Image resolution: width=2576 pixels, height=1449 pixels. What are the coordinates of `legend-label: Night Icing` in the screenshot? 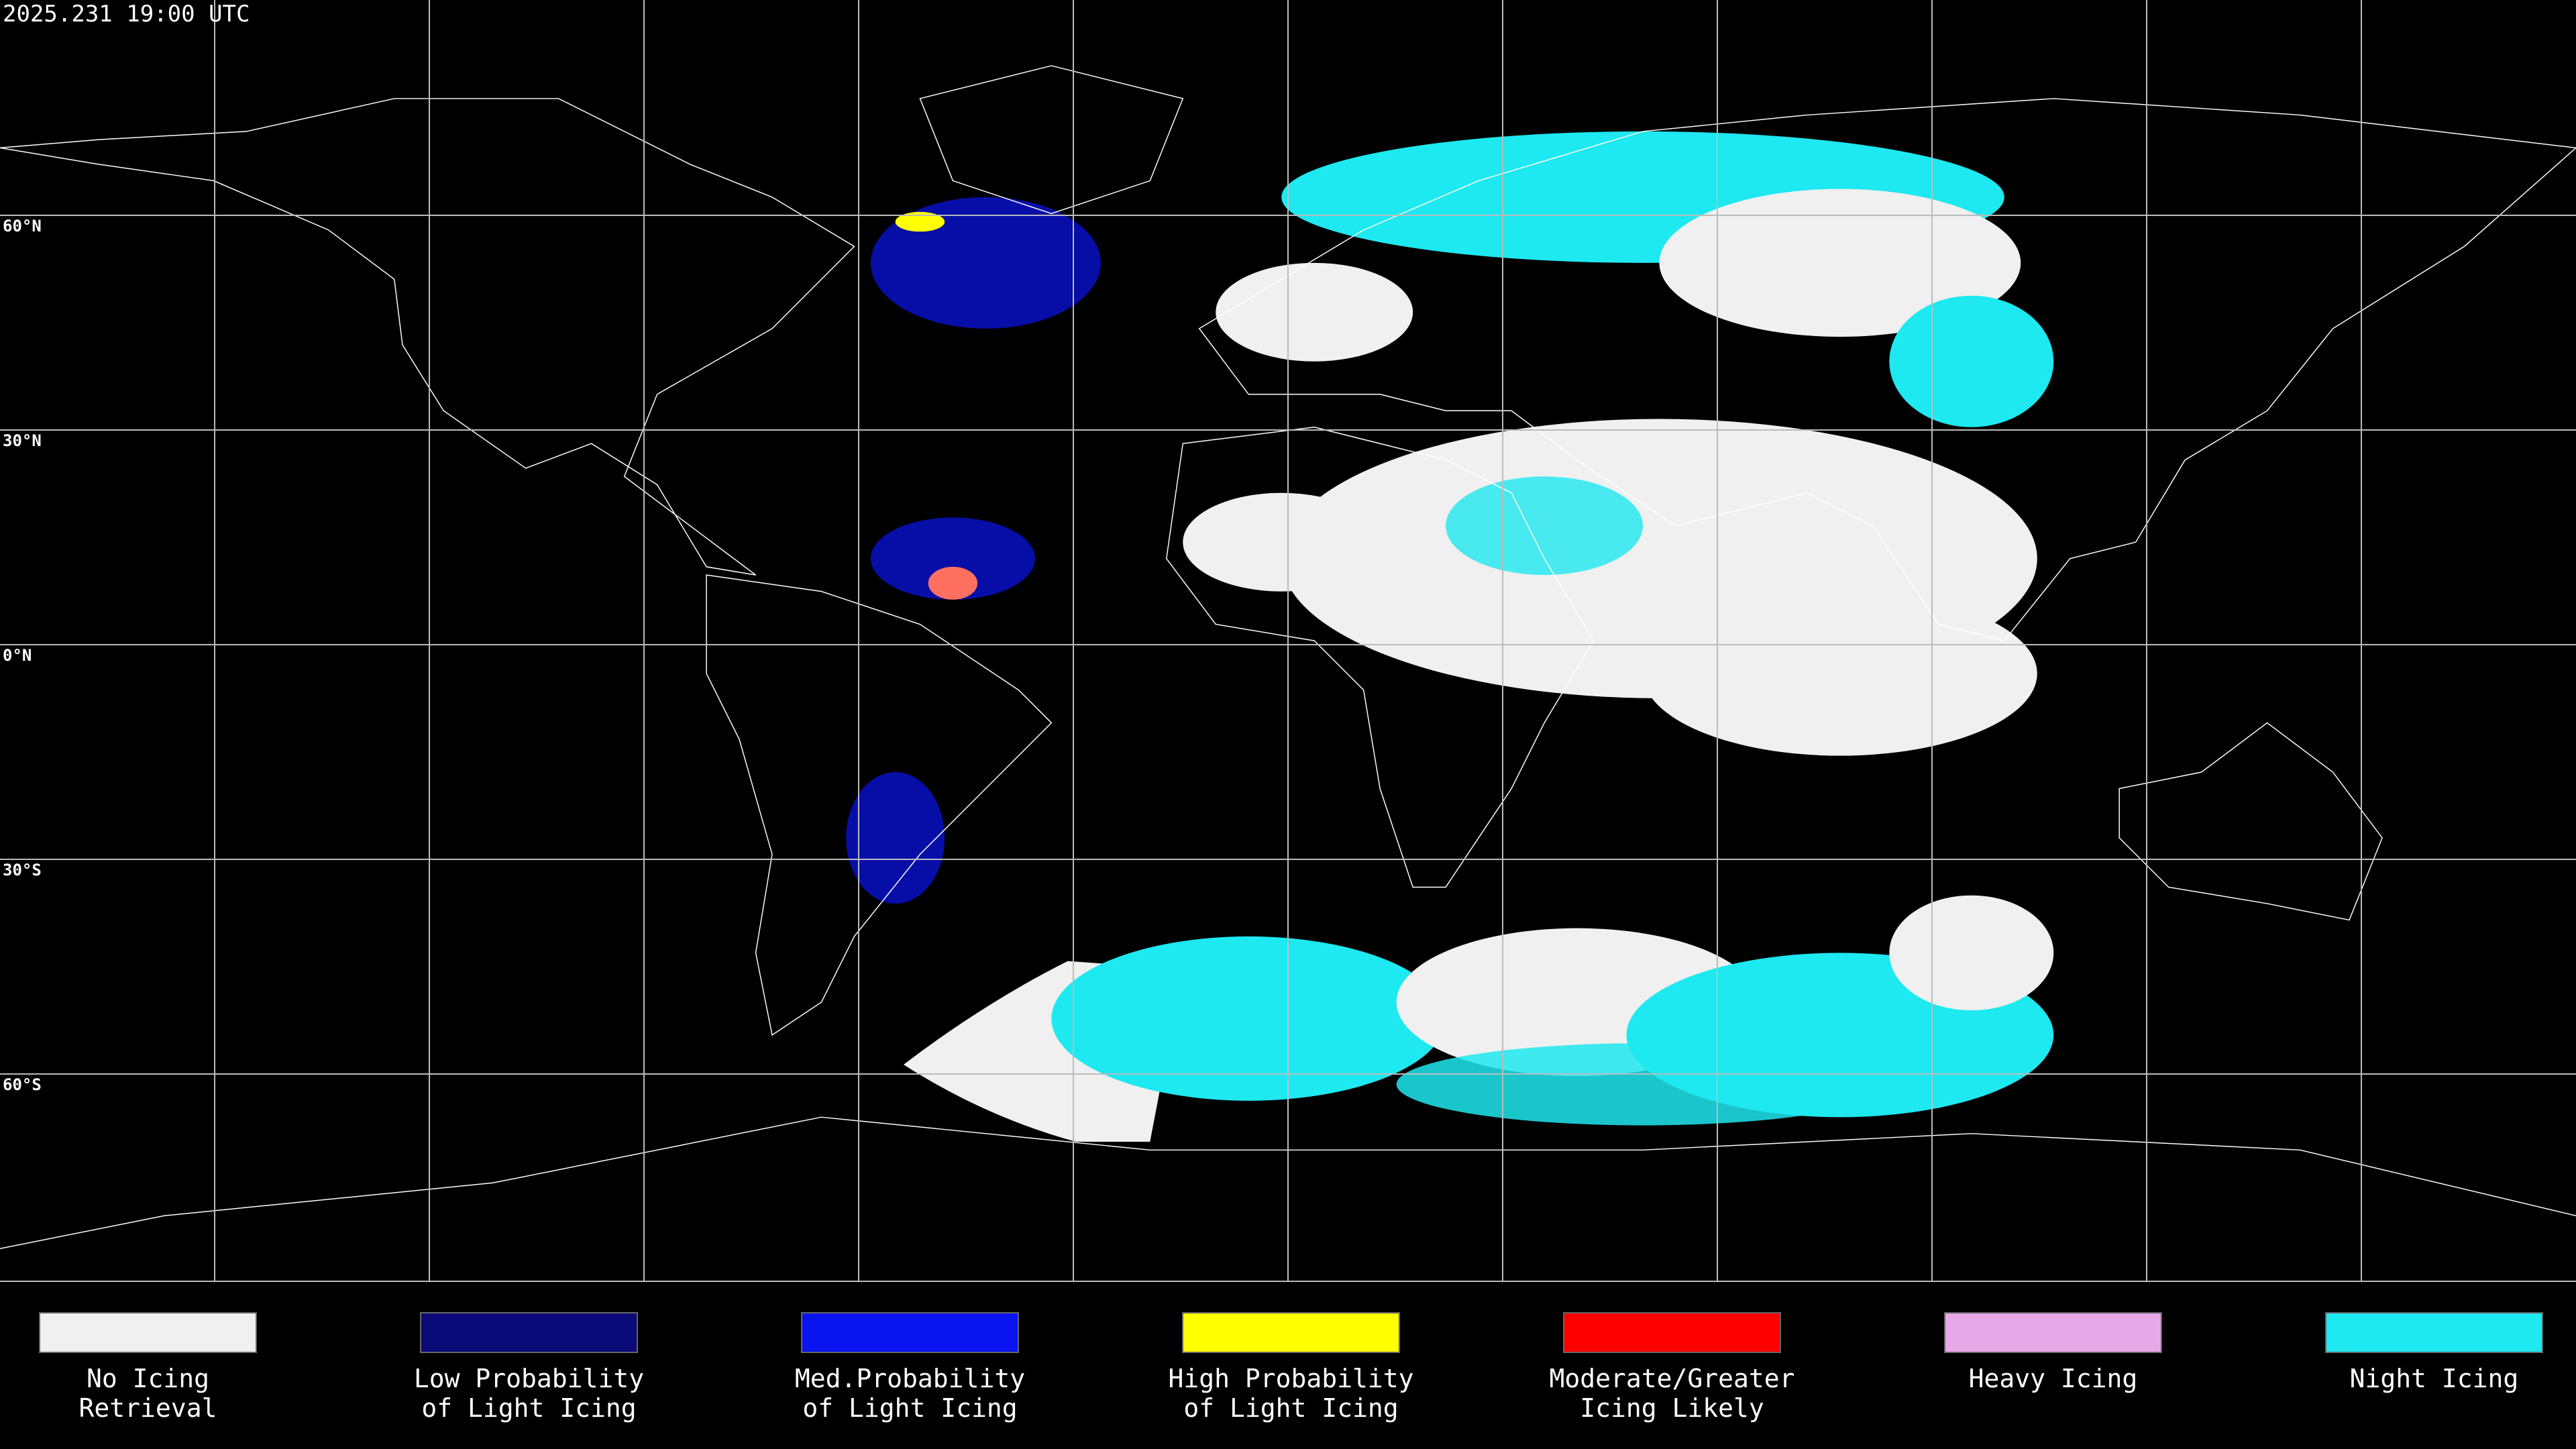 It's located at (2434, 1378).